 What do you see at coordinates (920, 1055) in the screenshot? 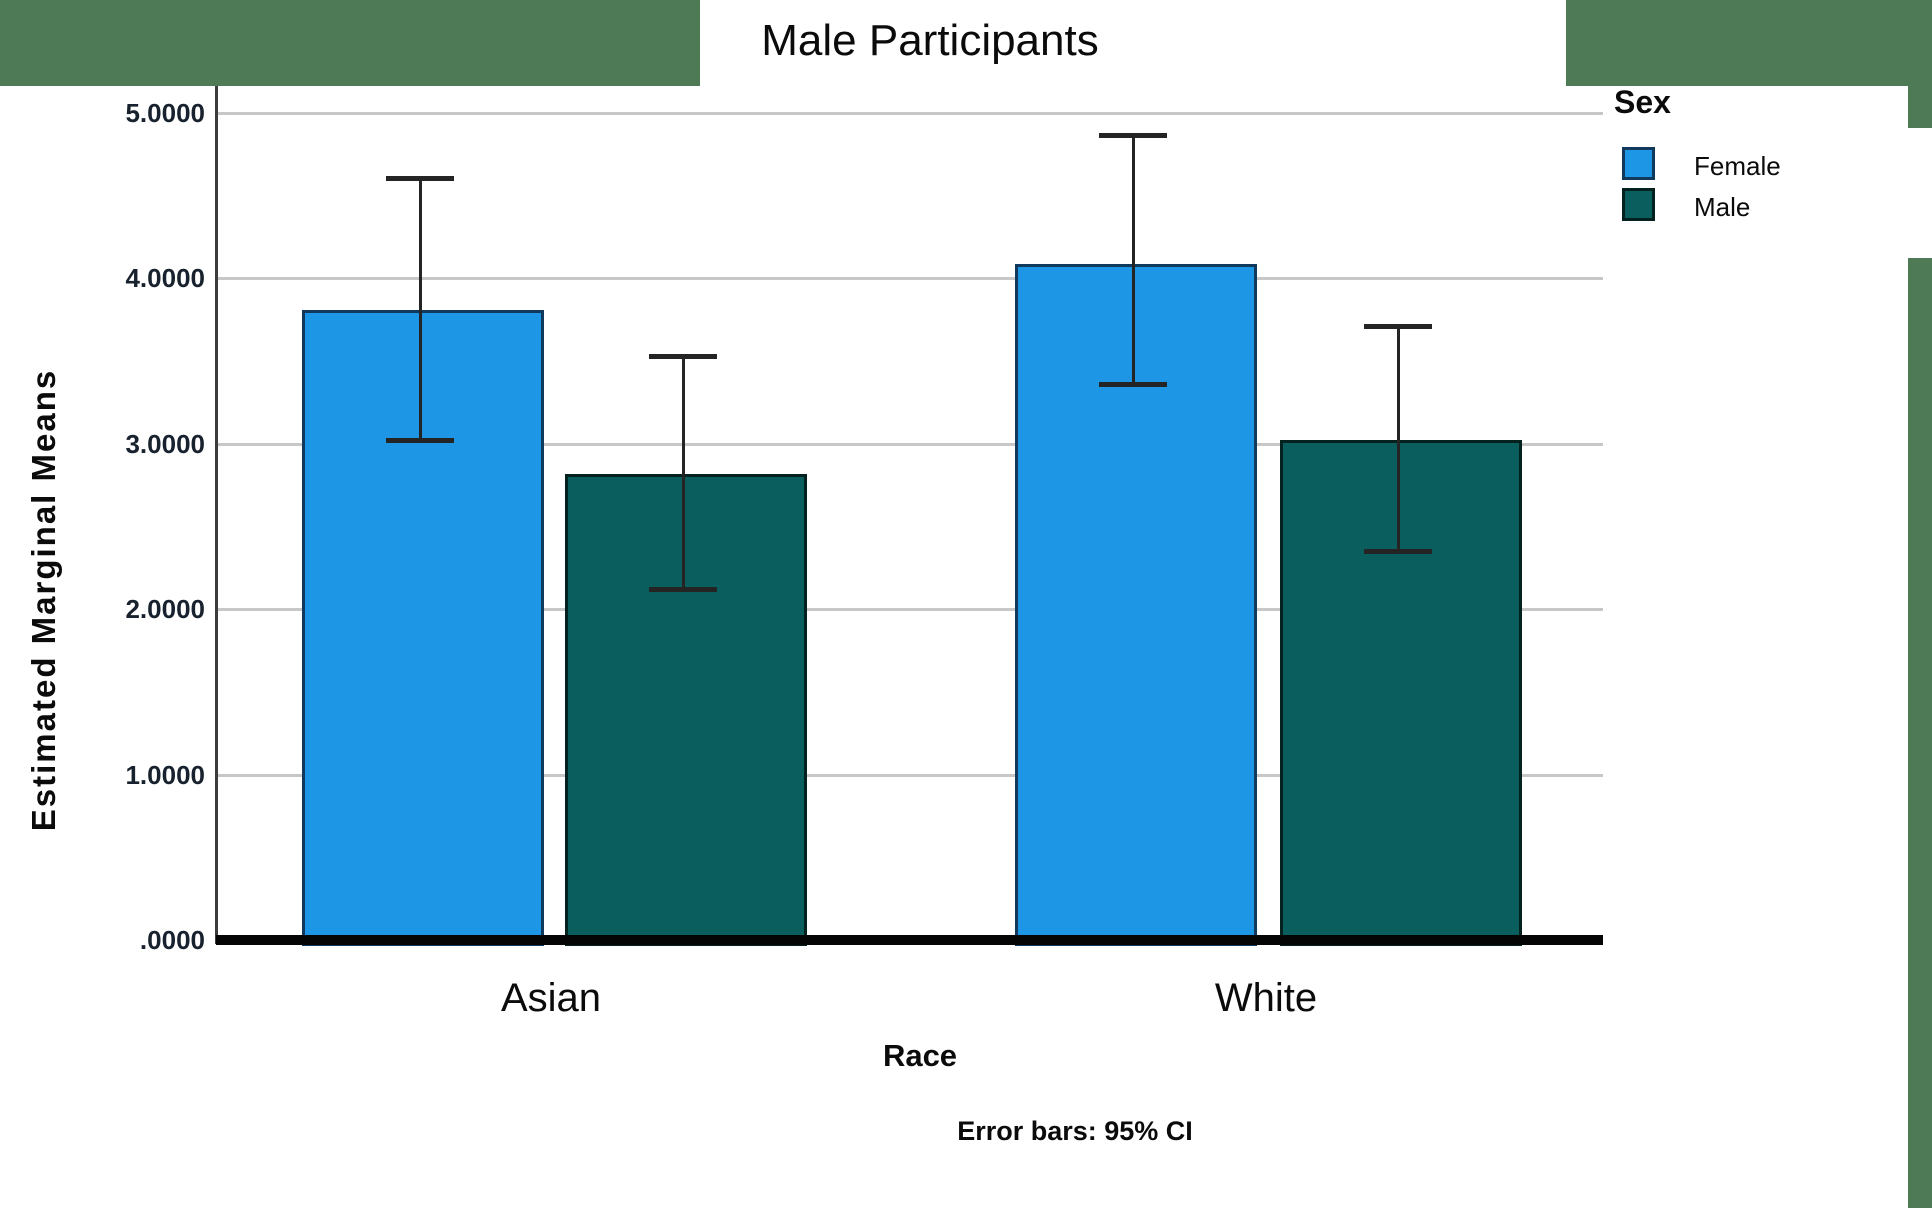
I see `x-axis-title: Race` at bounding box center [920, 1055].